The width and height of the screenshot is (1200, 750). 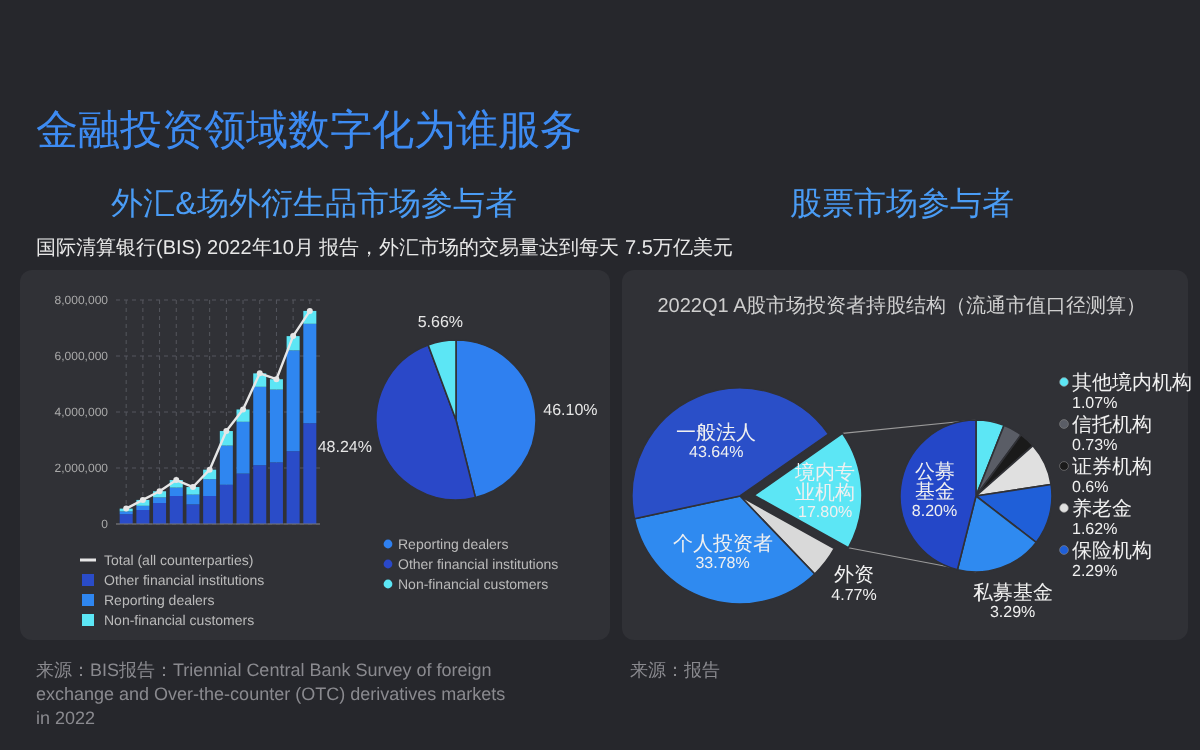 What do you see at coordinates (1112, 551) in the screenshot?
I see `legend-label: 保险机构` at bounding box center [1112, 551].